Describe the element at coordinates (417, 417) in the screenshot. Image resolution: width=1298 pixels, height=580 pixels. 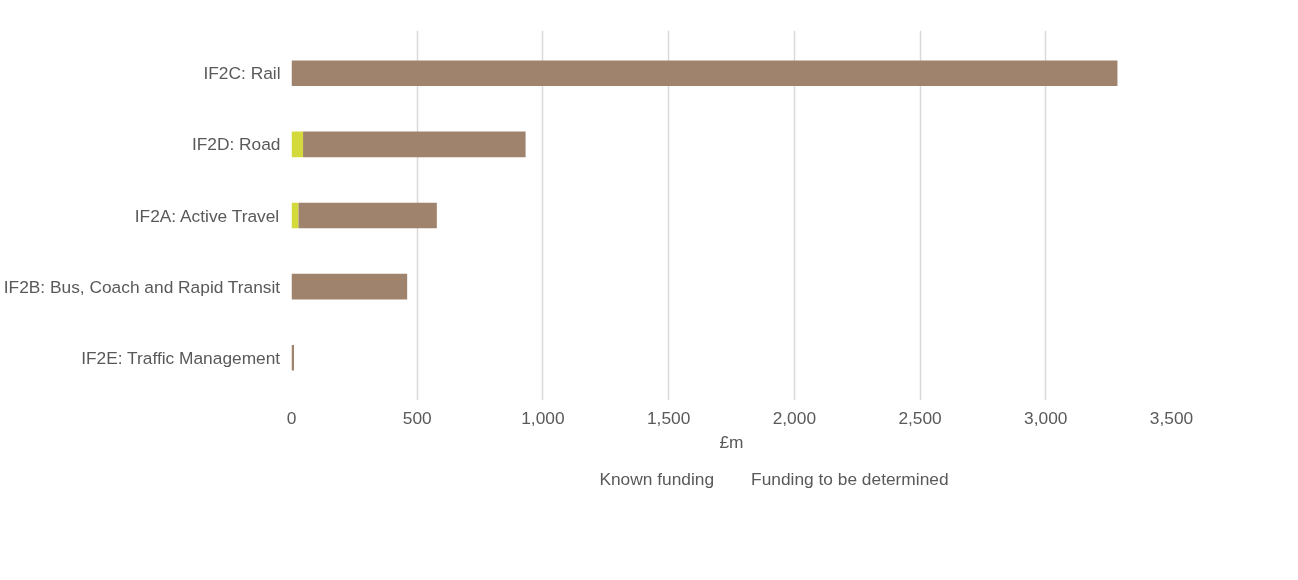
I see `x-tick-label: 500` at that location.